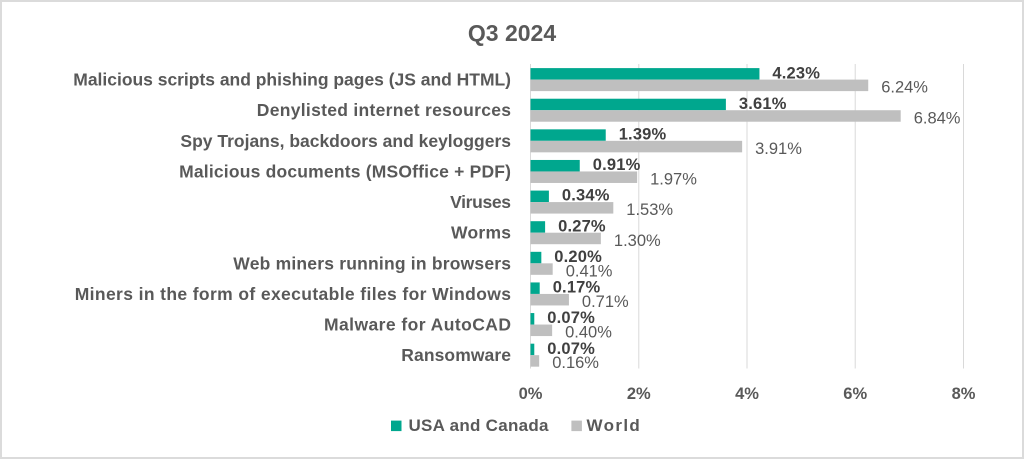  I want to click on svg-text: 1.30%, so click(637, 241).